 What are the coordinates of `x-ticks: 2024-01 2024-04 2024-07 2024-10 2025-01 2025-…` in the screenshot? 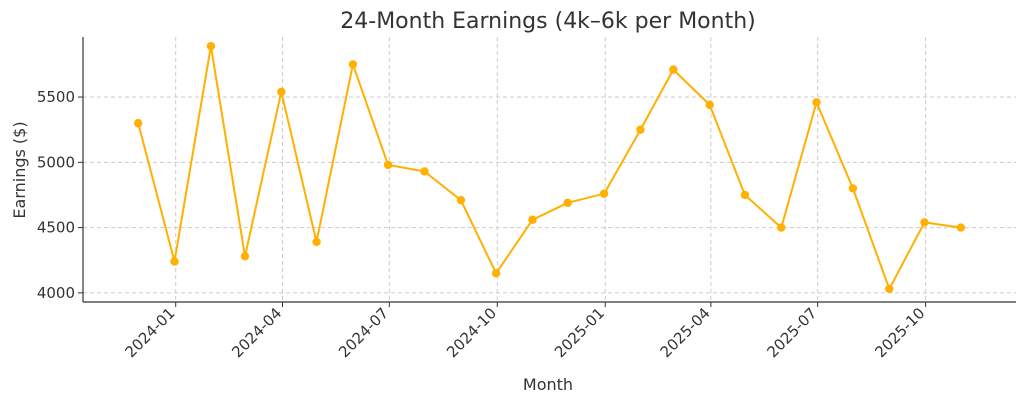 It's located at (524, 331).